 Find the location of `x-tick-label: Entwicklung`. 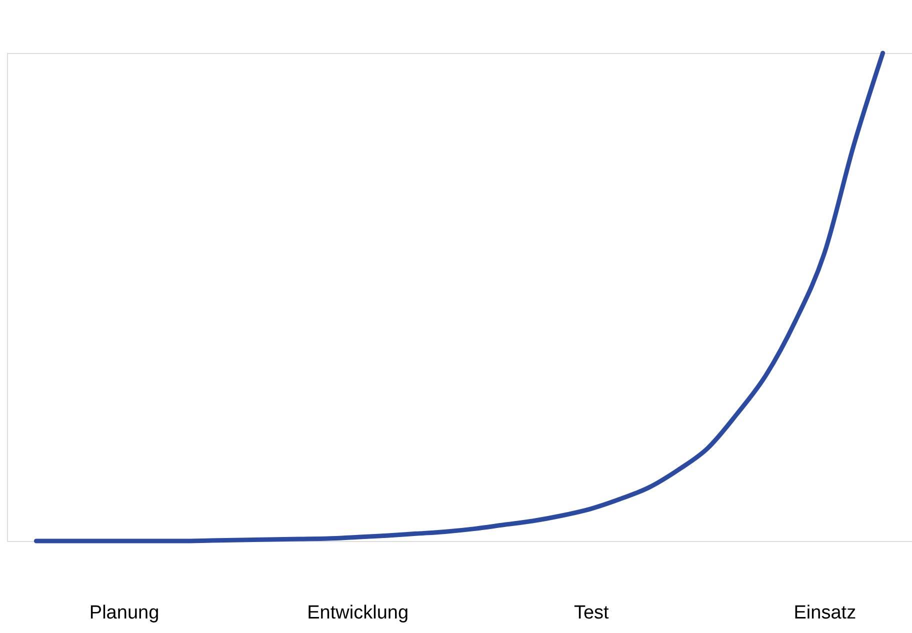

x-tick-label: Entwicklung is located at coordinates (358, 613).